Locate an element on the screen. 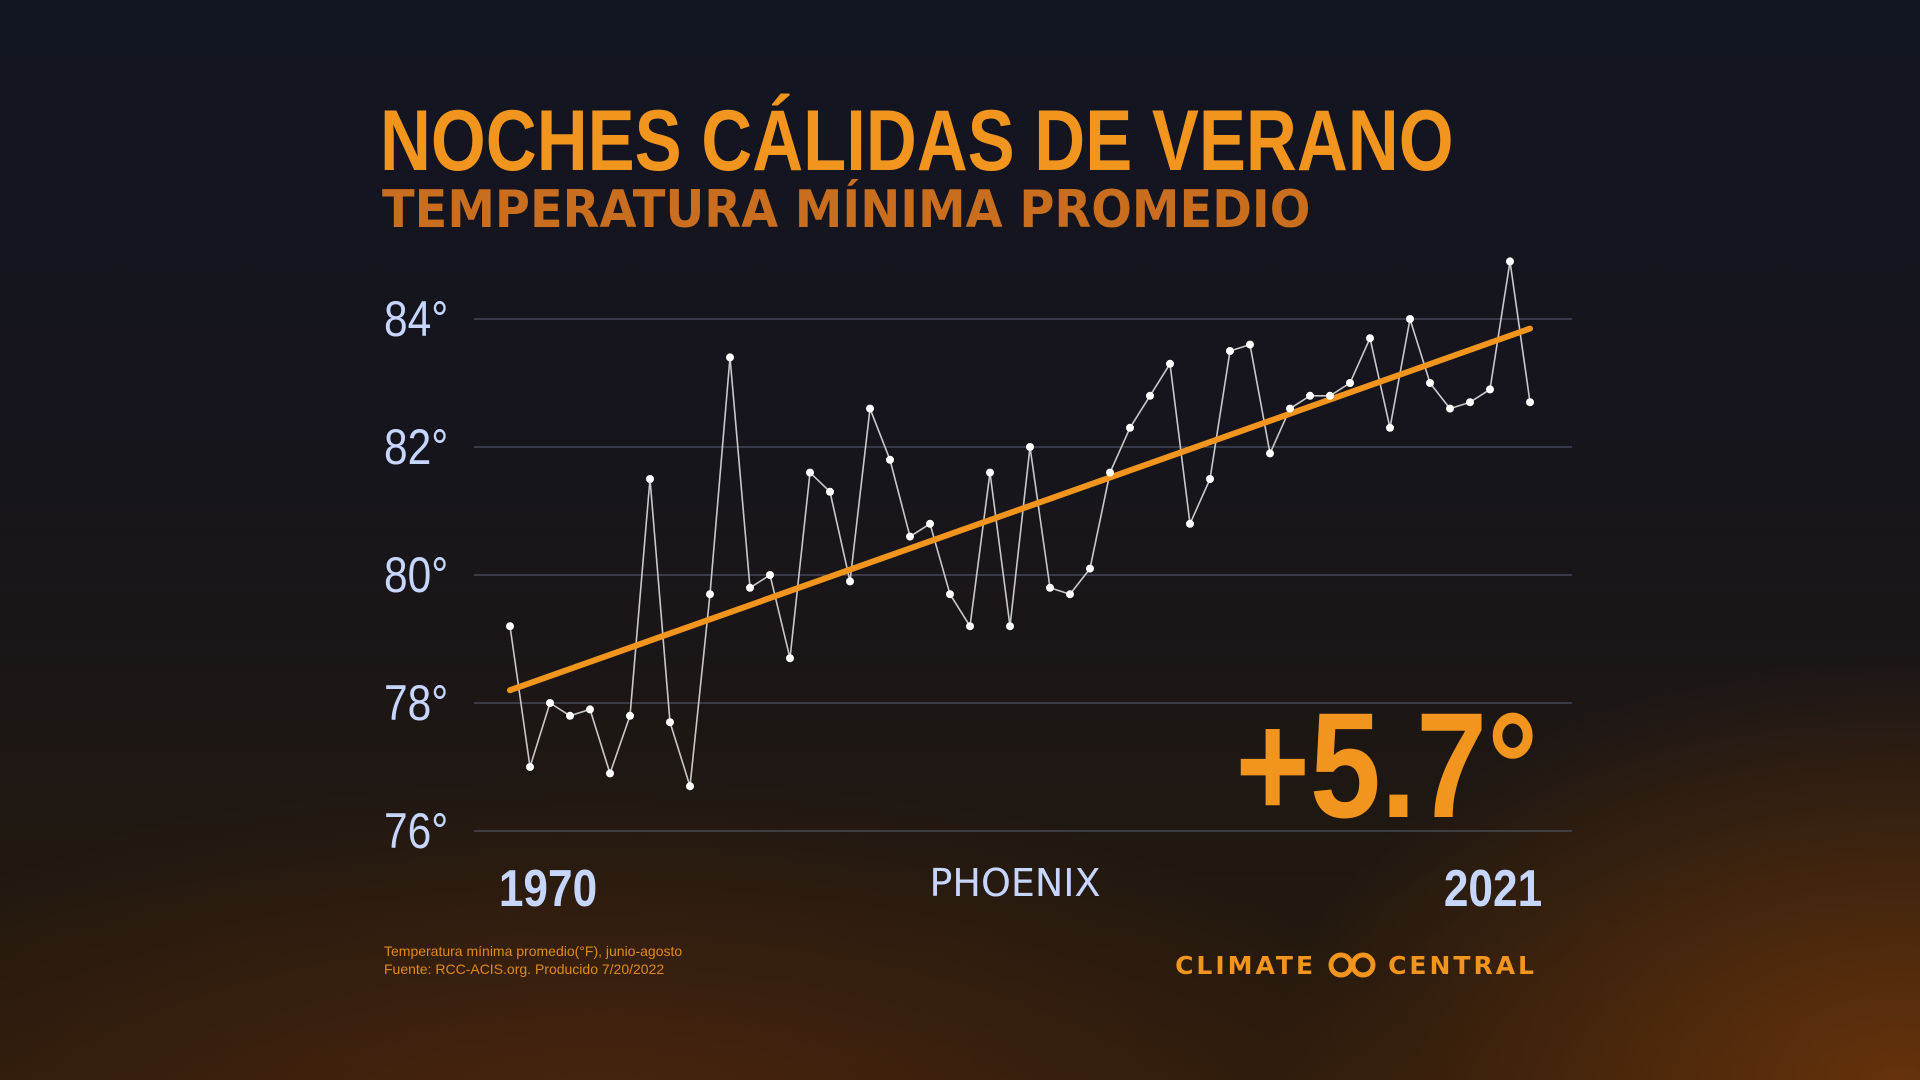  y-axis-ticks: 76° 78° 80° 82° 84° is located at coordinates (416, 575).